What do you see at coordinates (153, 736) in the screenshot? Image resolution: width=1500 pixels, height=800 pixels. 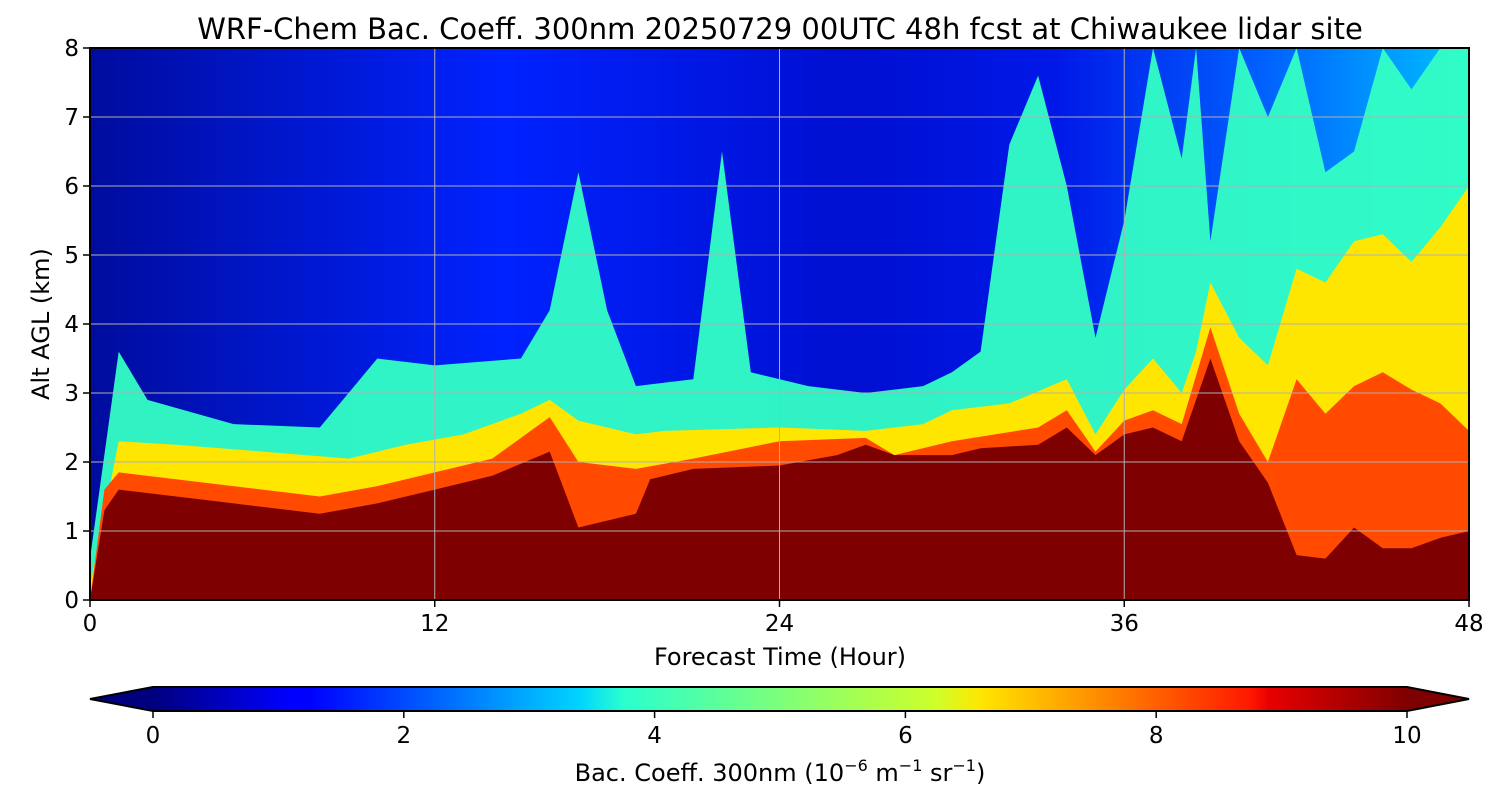 I see `colorbar-tick-label: 0` at bounding box center [153, 736].